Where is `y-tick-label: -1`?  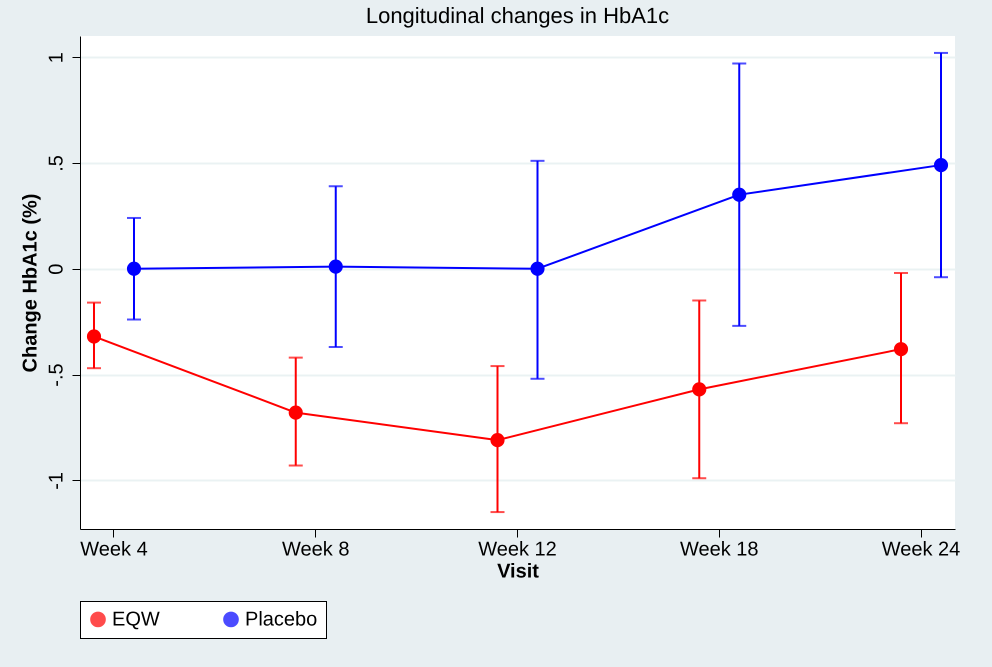
y-tick-label: -1 is located at coordinates (57, 481).